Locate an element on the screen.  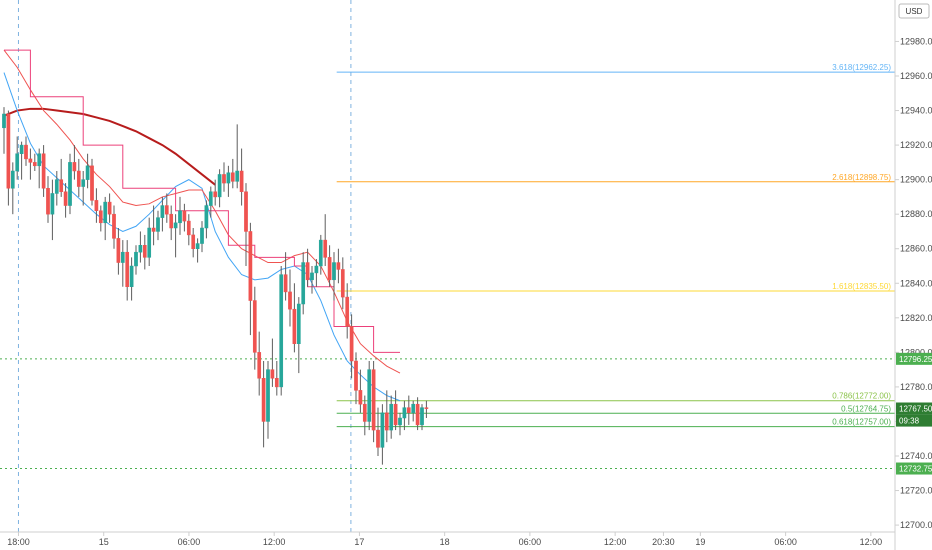
x-tick-label: 06:00 is located at coordinates (530, 542).